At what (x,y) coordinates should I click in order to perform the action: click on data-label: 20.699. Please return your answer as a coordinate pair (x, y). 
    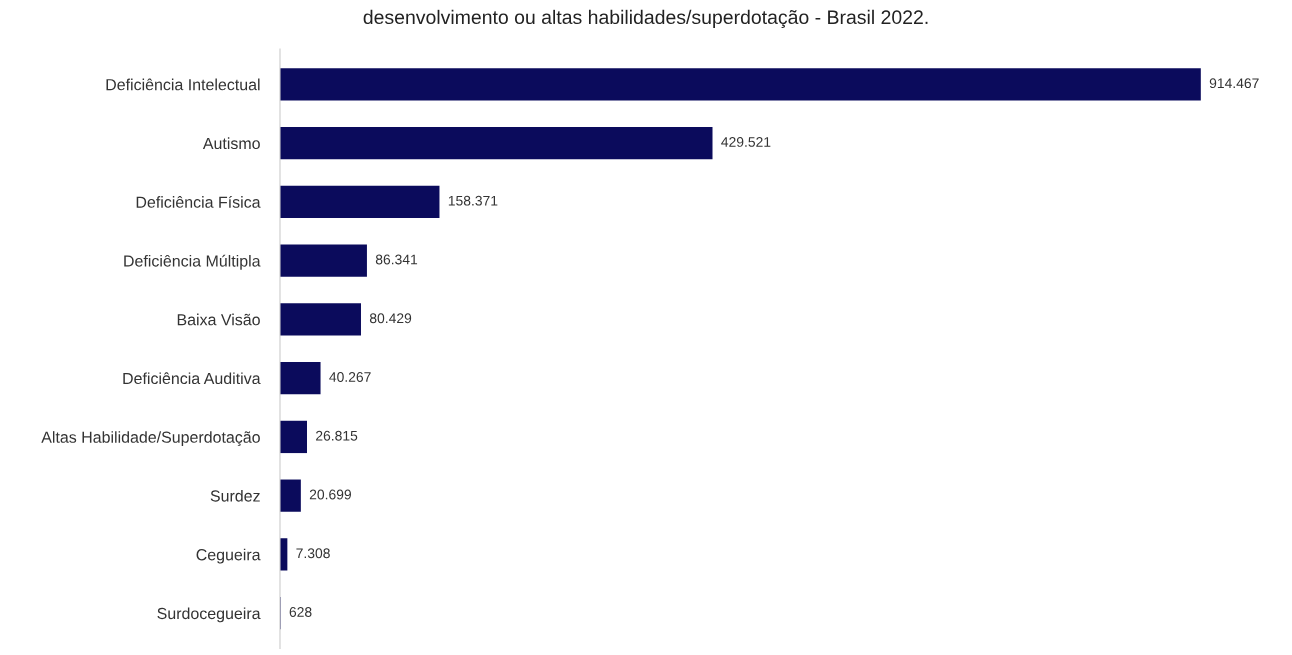
    Looking at the image, I should click on (330, 494).